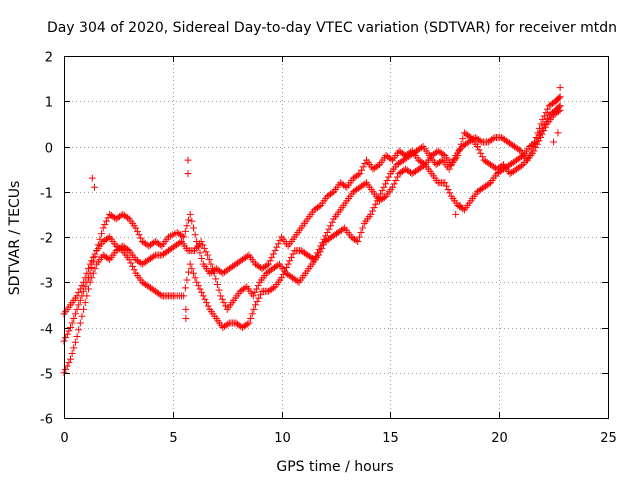 This screenshot has width=640, height=480. What do you see at coordinates (46, 239) in the screenshot?
I see `y-tick-labels: -6 -5 -4 -3 -2 -1 0 1 2` at bounding box center [46, 239].